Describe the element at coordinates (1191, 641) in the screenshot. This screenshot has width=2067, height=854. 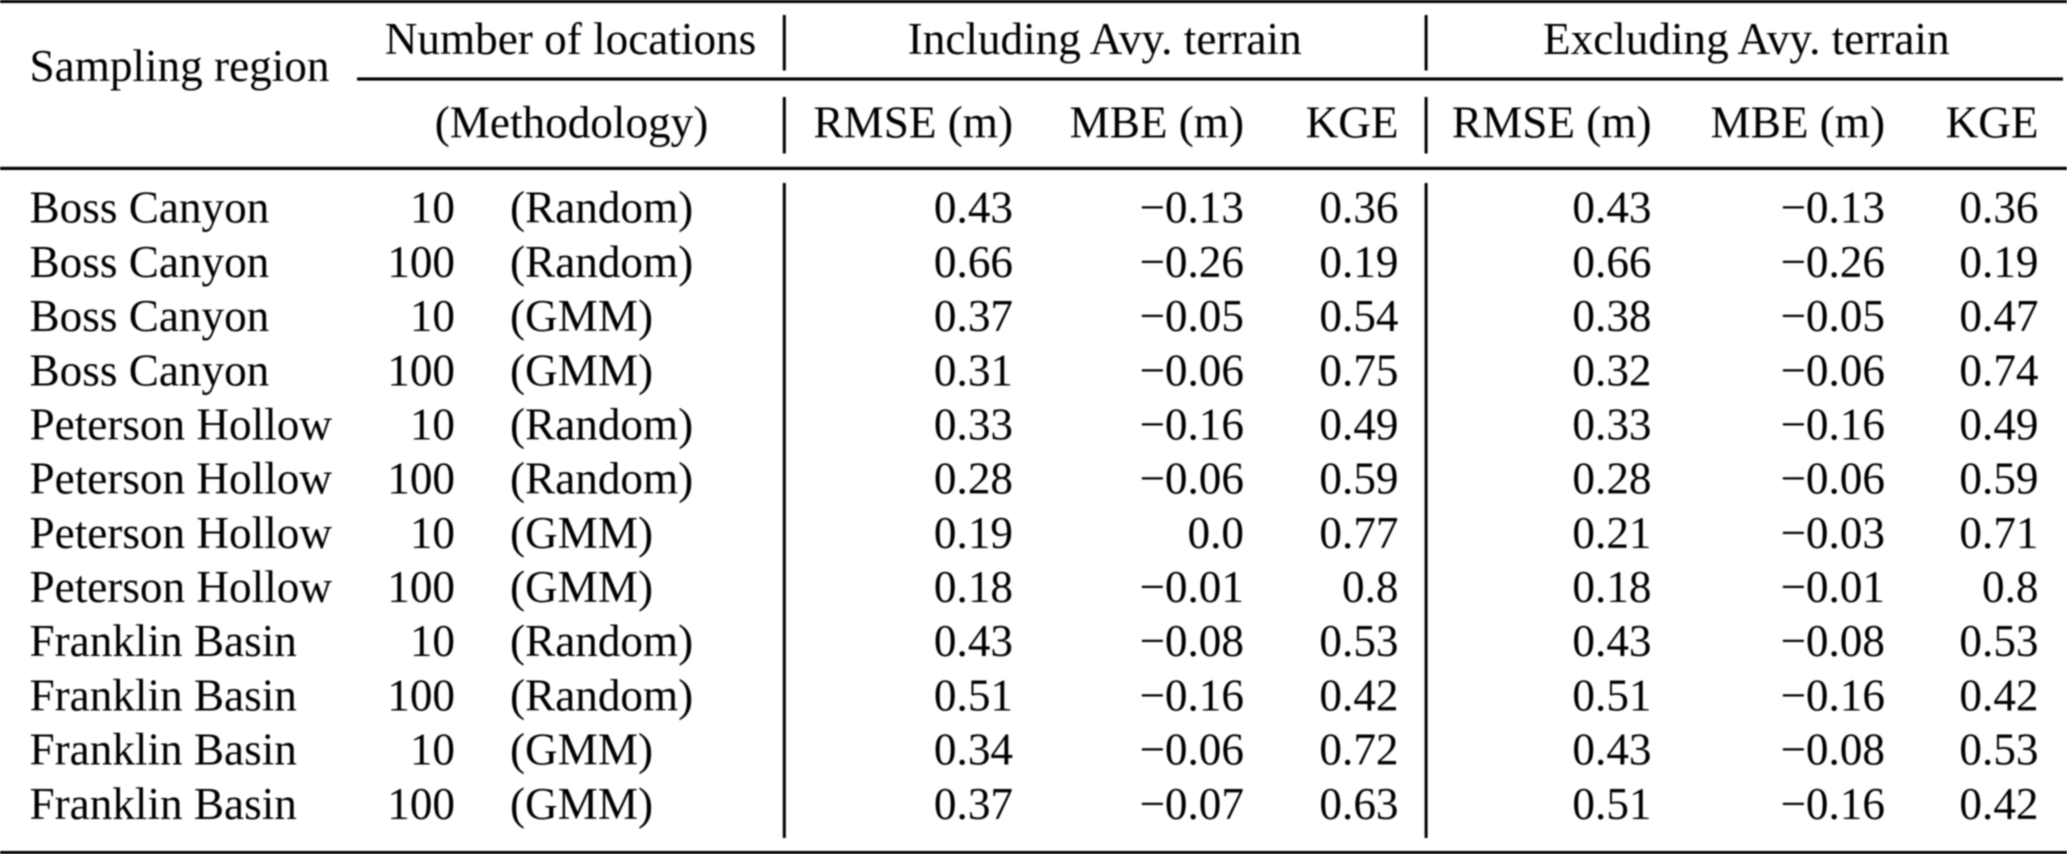
I see `cell-including-mbe: −0.08` at that location.